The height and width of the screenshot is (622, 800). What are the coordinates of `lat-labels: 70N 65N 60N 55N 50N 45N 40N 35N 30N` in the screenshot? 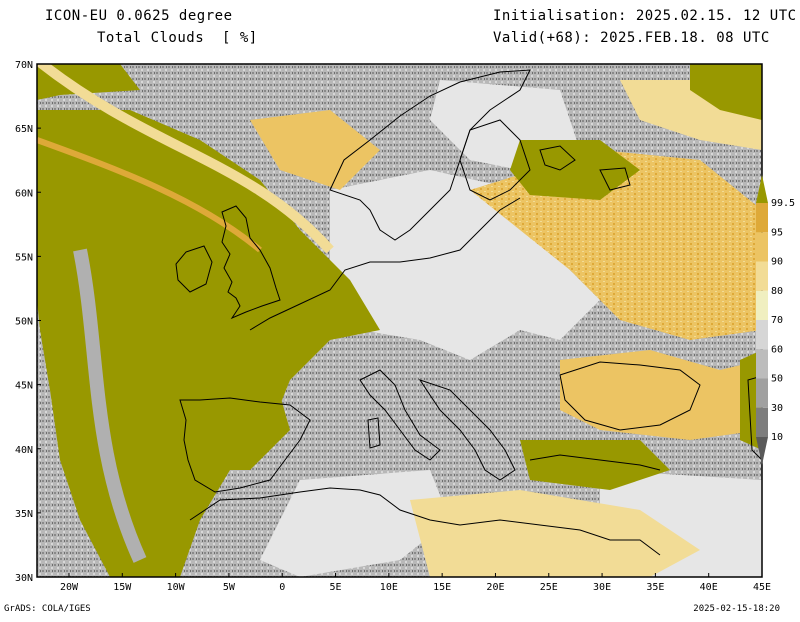 It's located at (24, 322).